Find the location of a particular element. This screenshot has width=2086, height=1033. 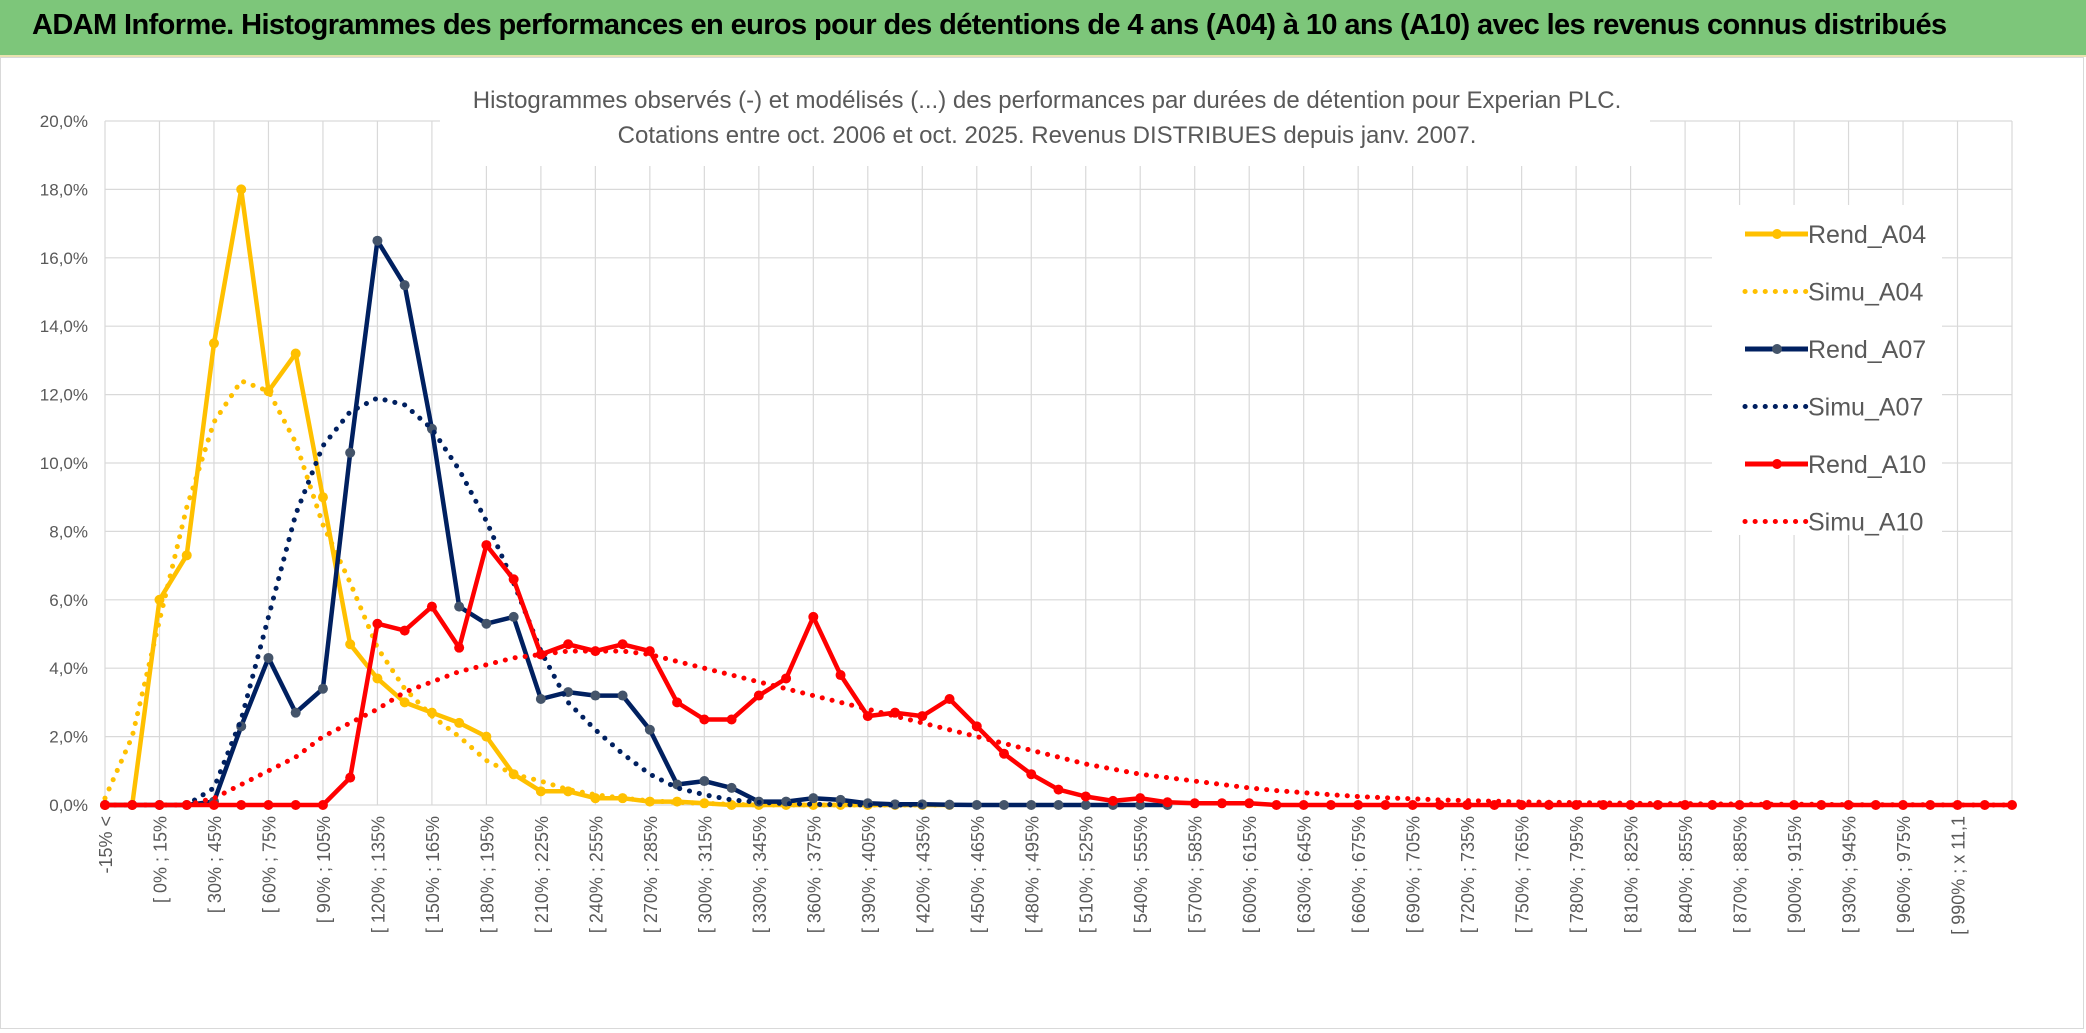

x-tick-label: [ 780% ; 795% is located at coordinates (1577, 874).